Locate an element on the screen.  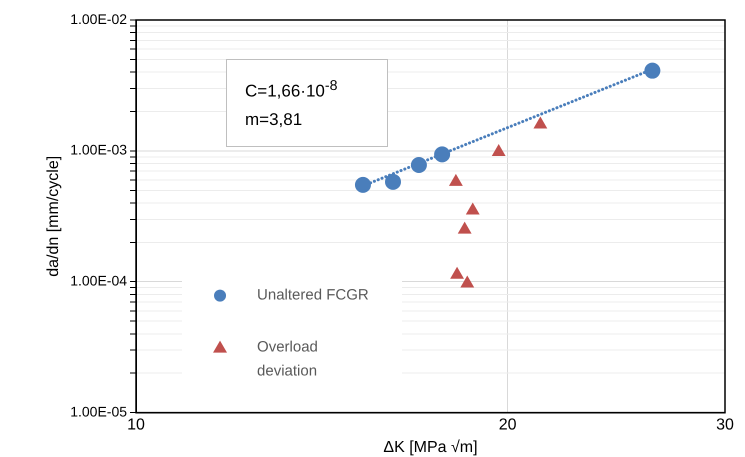
y-tick-label: 1.00E-04 is located at coordinates (99, 280).